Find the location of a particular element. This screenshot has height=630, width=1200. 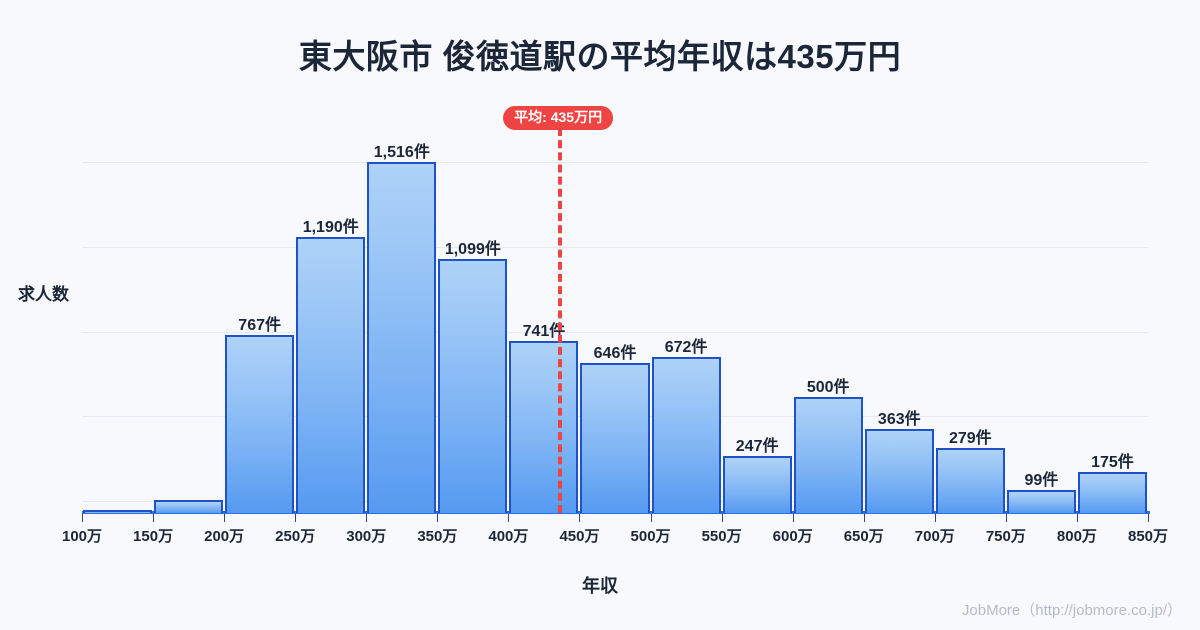

x-axis-title: 年収 is located at coordinates (600, 586).